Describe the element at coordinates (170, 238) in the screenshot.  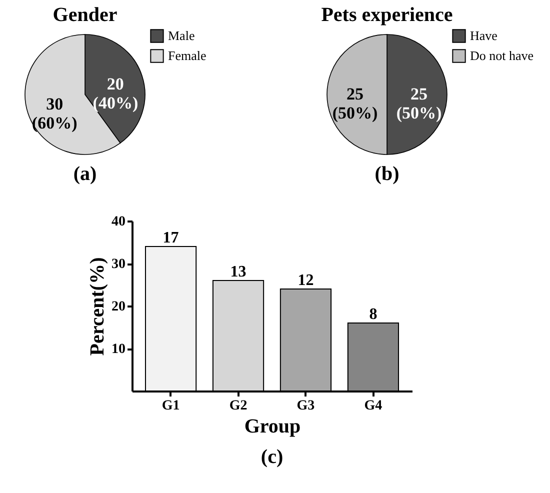
I see `annotation: 17` at that location.